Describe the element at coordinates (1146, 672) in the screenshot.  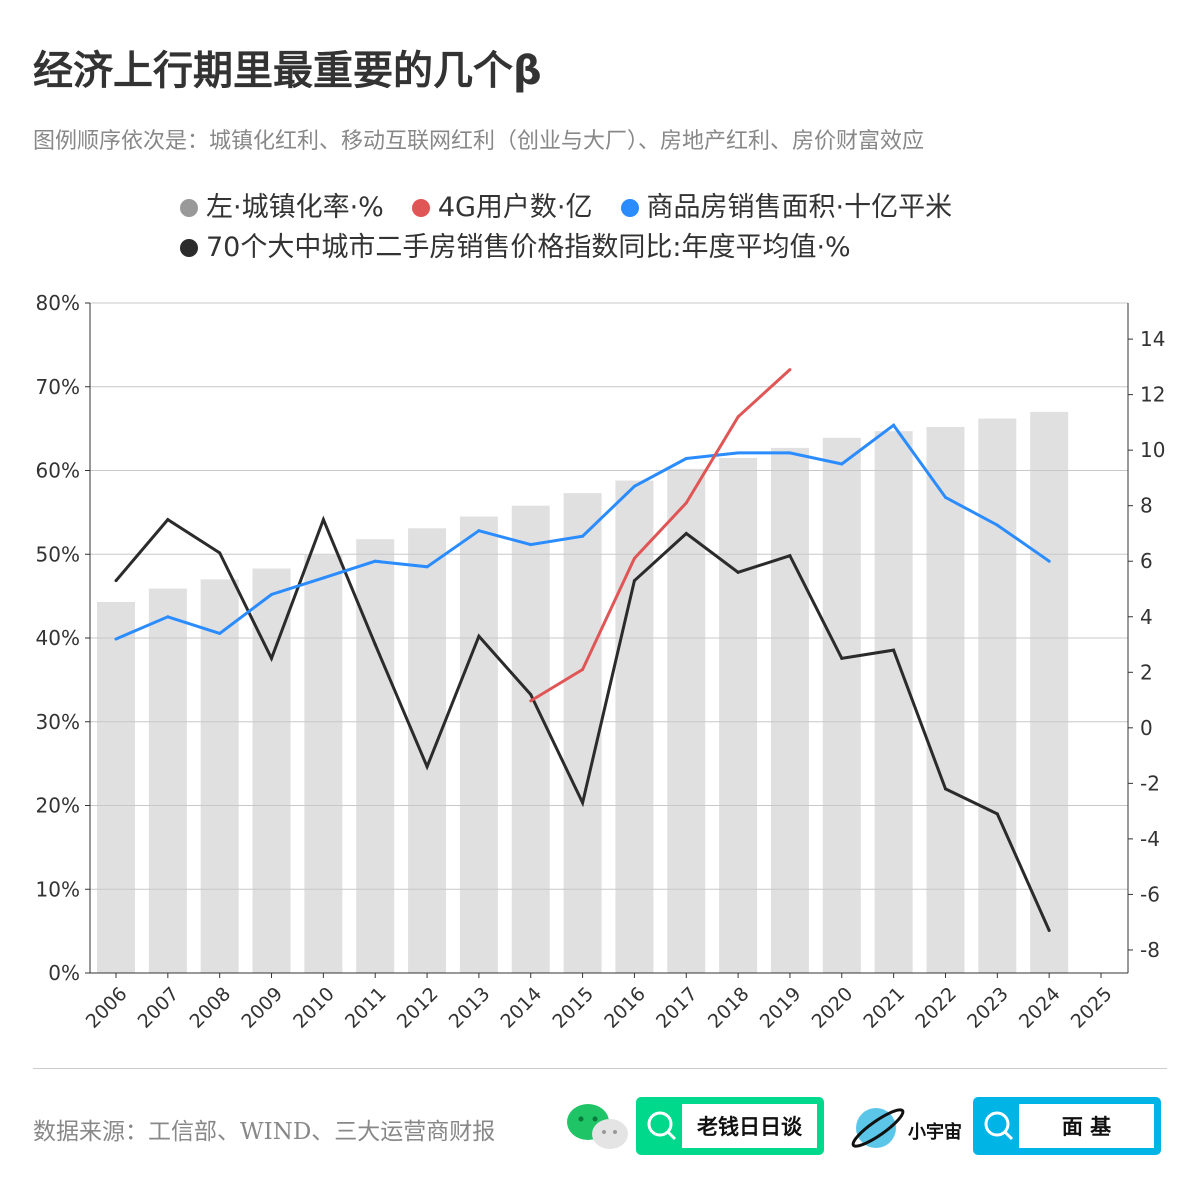
I see `right-tick-label: 2` at that location.